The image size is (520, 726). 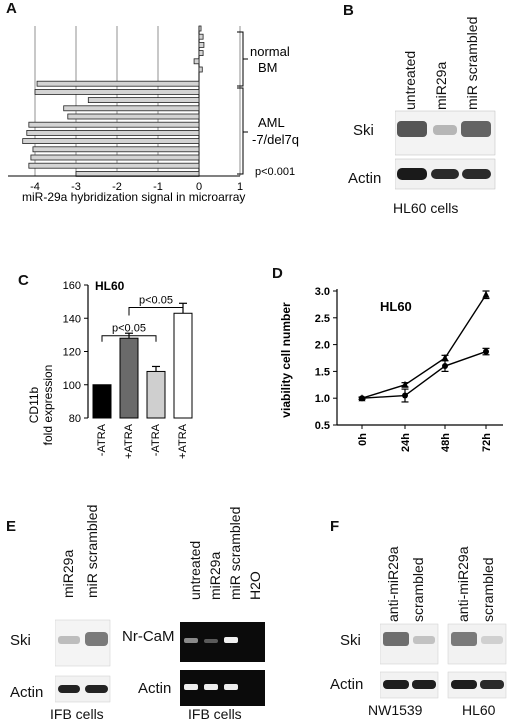 What do you see at coordinates (72, 286) in the screenshot?
I see `c-y-tick-label: 160` at bounding box center [72, 286].